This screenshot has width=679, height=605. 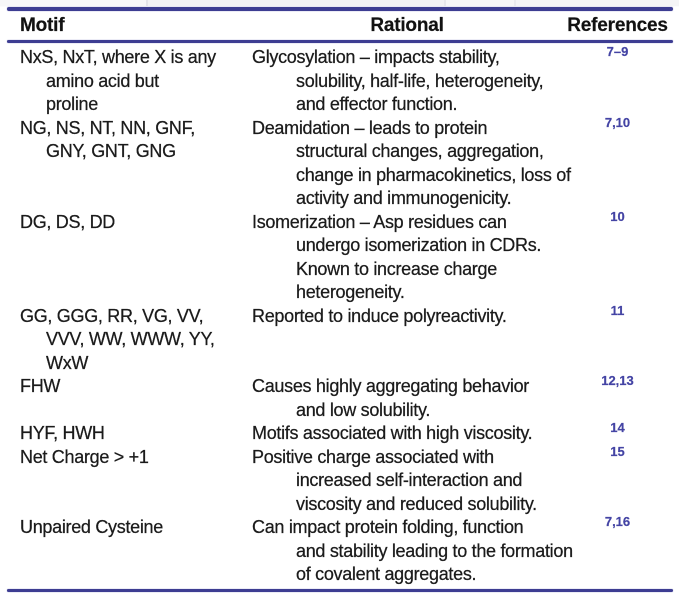 What do you see at coordinates (108, 139) in the screenshot?
I see `motif-cell: NG, NS, NT, NN, GNF, GNY, GNT, GNG` at bounding box center [108, 139].